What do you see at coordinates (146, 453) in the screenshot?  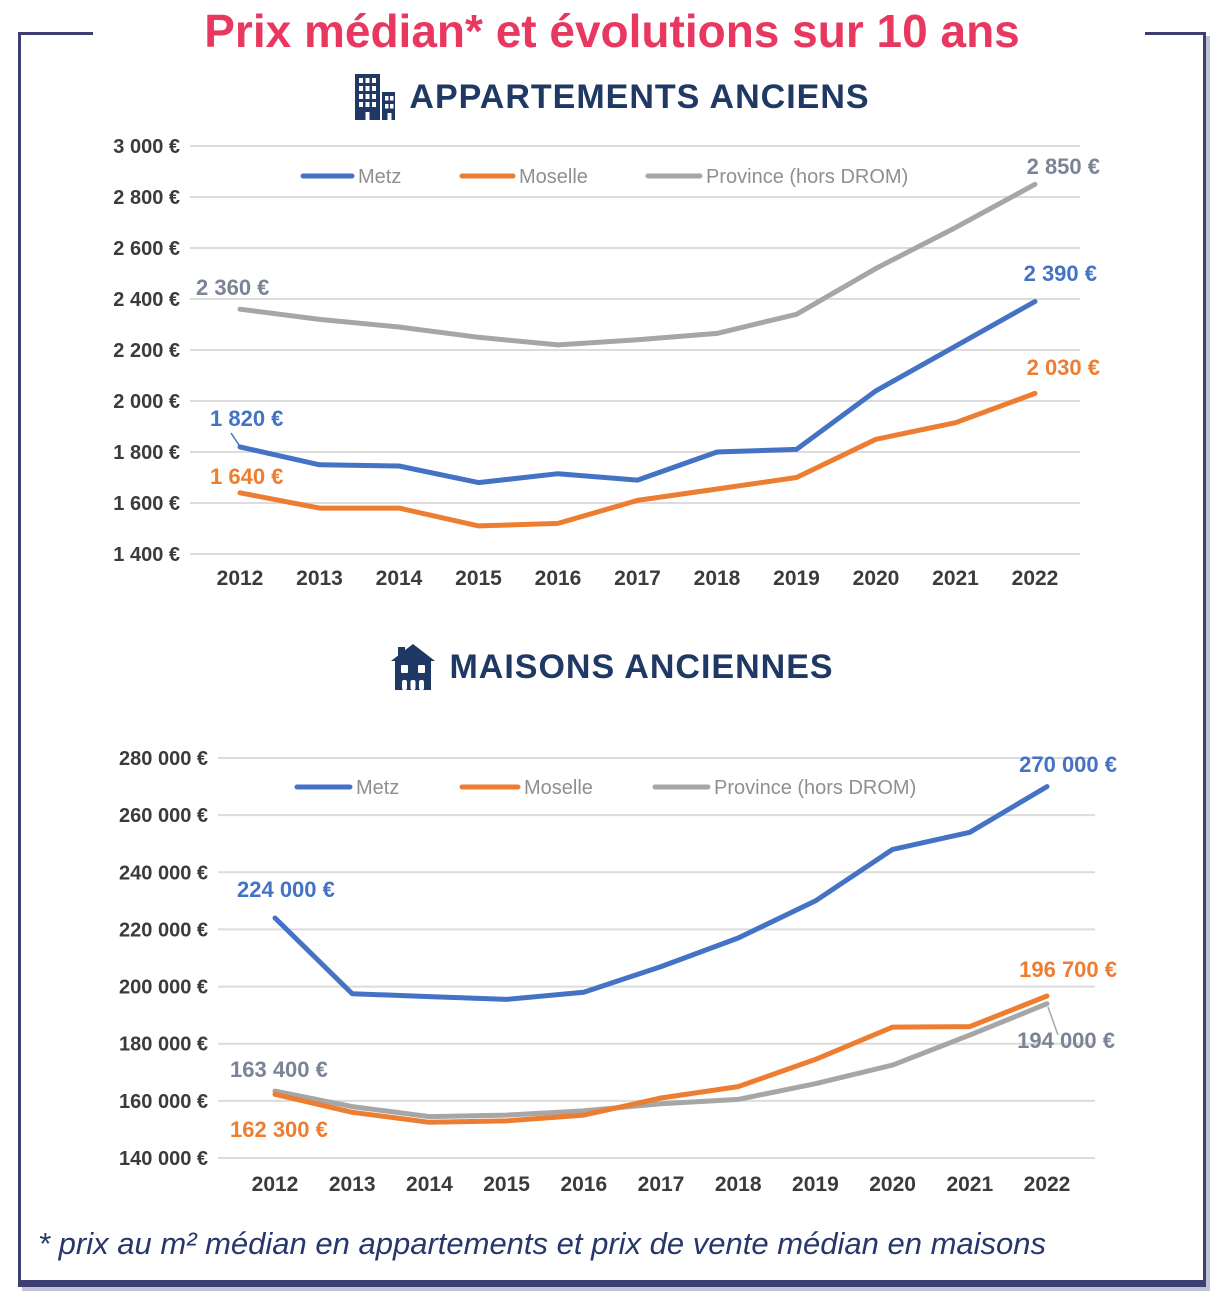 I see `y-tick-label: 1 800 €` at bounding box center [146, 453].